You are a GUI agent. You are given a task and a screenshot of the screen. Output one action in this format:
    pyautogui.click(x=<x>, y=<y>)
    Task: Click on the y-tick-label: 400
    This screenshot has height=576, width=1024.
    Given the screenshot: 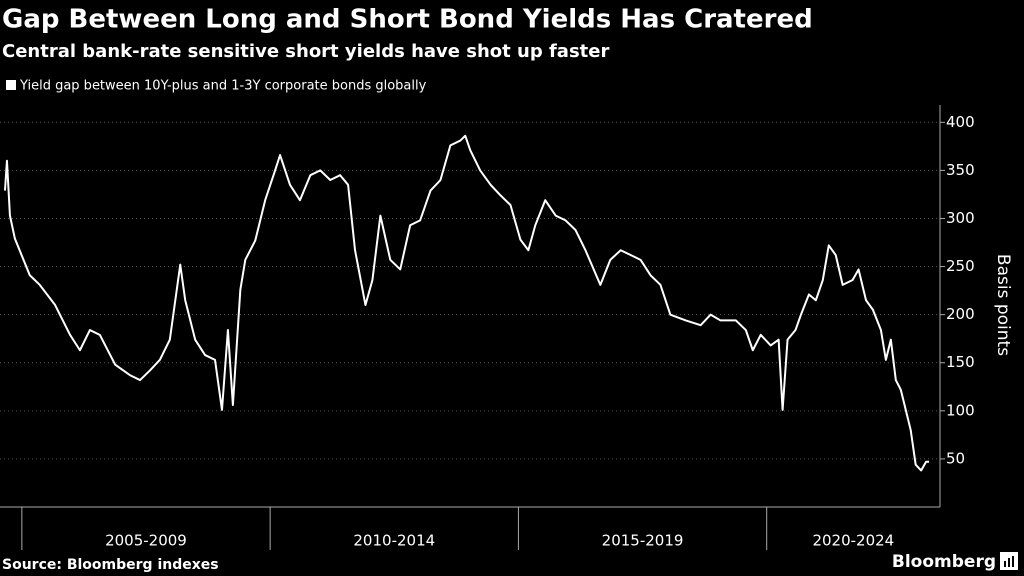 What is the action you would take?
    pyautogui.click(x=960, y=122)
    